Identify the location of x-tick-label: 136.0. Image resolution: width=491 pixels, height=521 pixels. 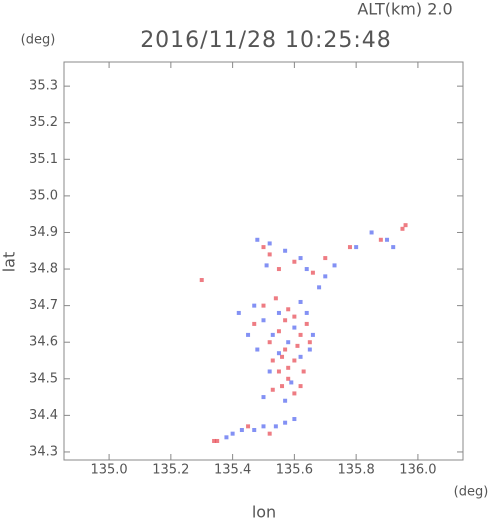
(417, 470).